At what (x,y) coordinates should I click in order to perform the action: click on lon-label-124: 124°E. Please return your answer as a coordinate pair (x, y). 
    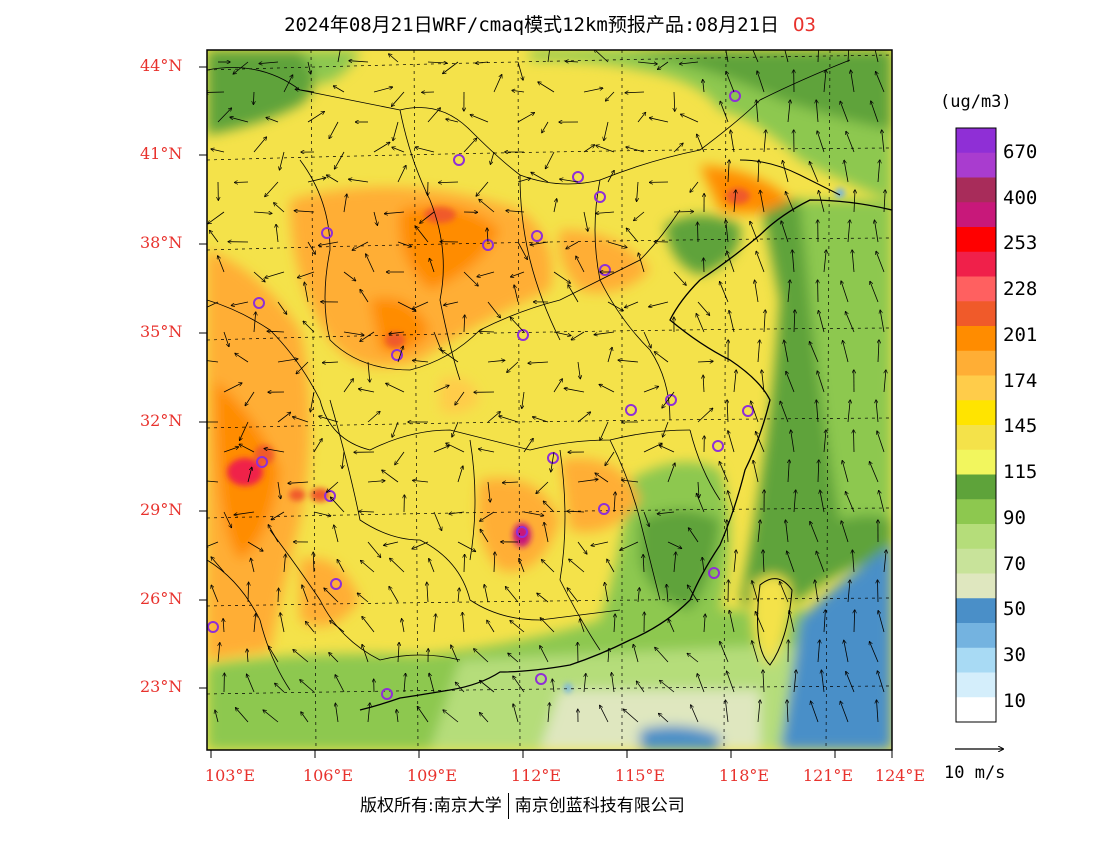
    Looking at the image, I should click on (900, 775).